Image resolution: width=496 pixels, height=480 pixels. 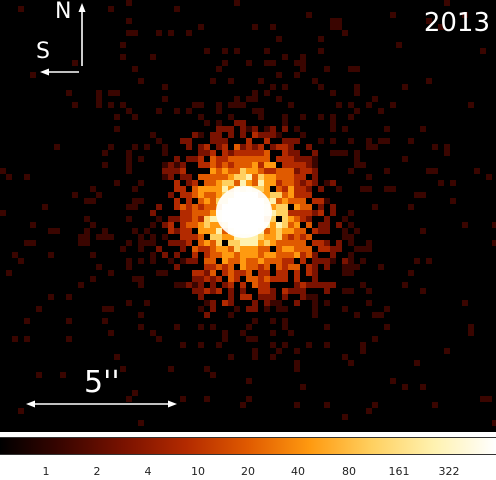 I want to click on colorbar-tick-label: 4, so click(x=148, y=471).